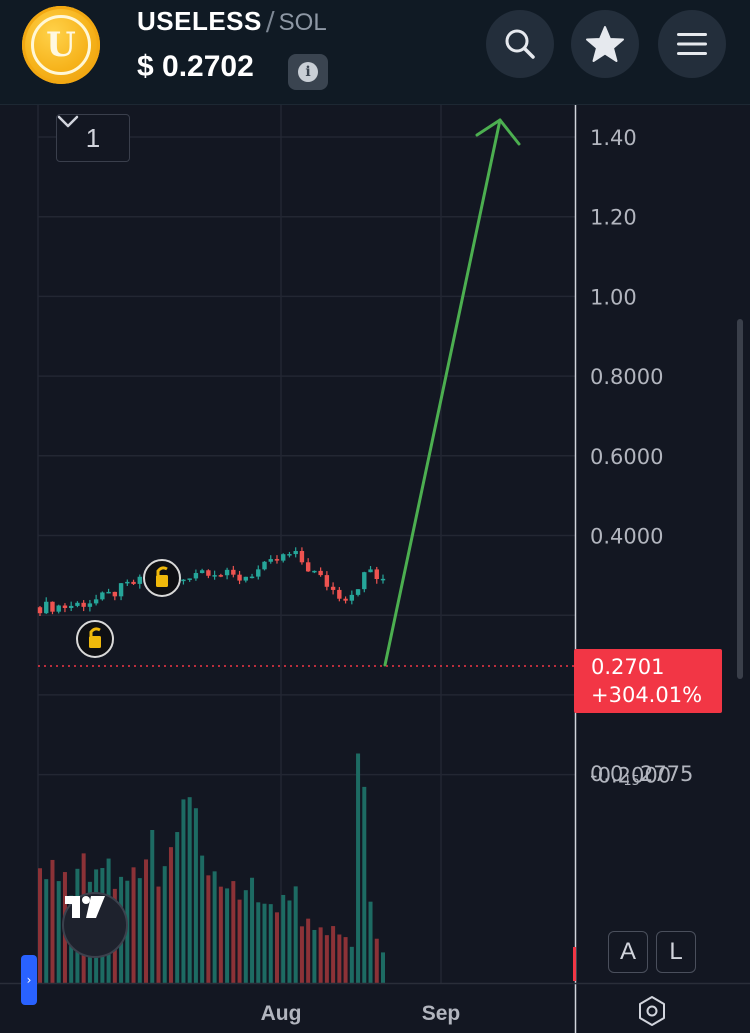 This screenshot has width=750, height=1033. What do you see at coordinates (85, 907) in the screenshot?
I see `tradingview-logo-icon` at bounding box center [85, 907].